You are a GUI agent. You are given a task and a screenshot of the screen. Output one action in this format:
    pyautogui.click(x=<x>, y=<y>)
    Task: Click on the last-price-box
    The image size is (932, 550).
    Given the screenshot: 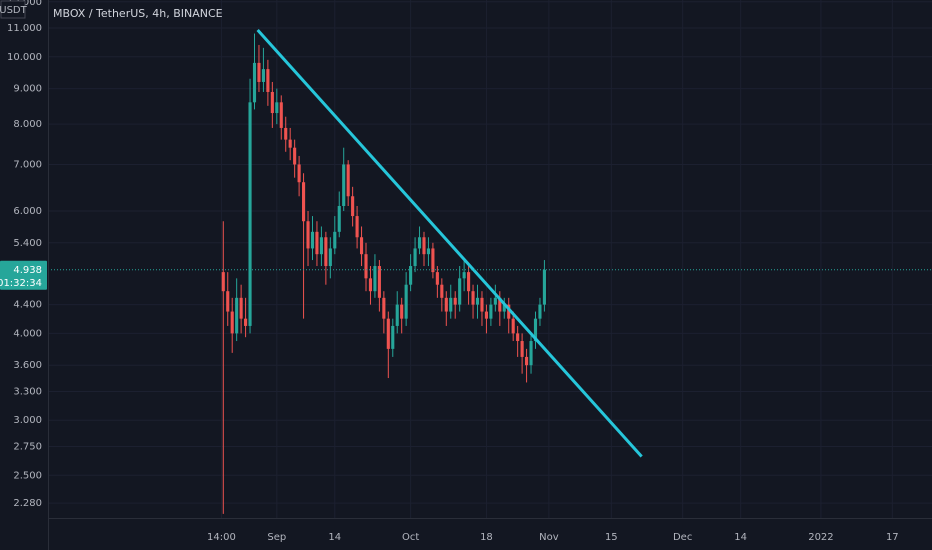 What is the action you would take?
    pyautogui.click(x=23, y=275)
    